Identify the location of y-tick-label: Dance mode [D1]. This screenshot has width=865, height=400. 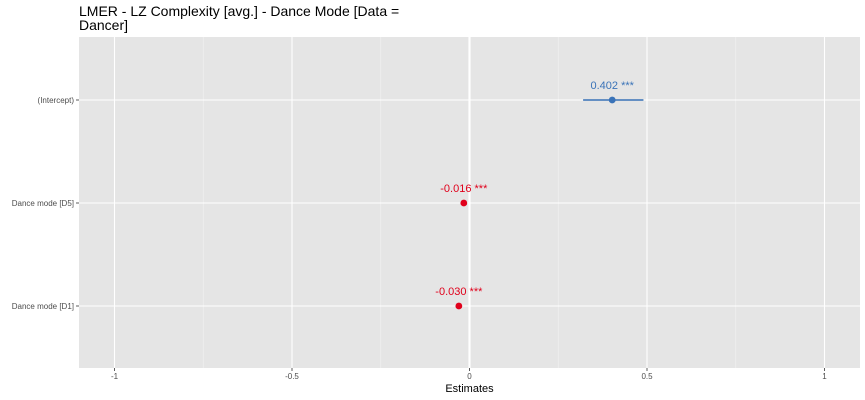
(43, 306).